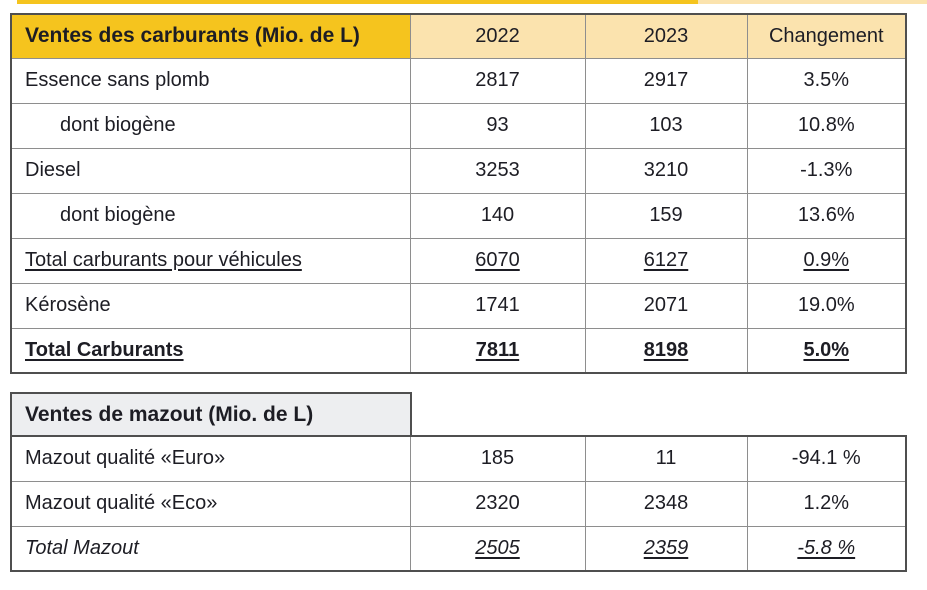 The image size is (927, 590). What do you see at coordinates (826, 305) in the screenshot?
I see `value-change: 19.0%` at bounding box center [826, 305].